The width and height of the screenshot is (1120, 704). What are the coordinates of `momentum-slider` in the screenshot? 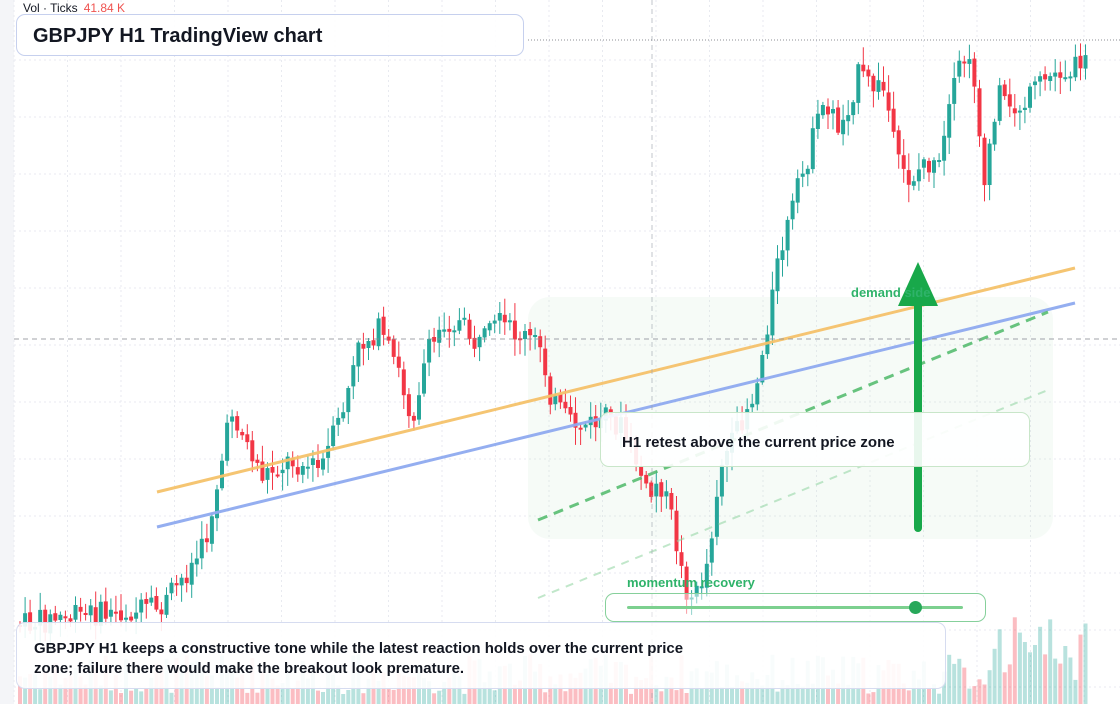 It's located at (795, 607).